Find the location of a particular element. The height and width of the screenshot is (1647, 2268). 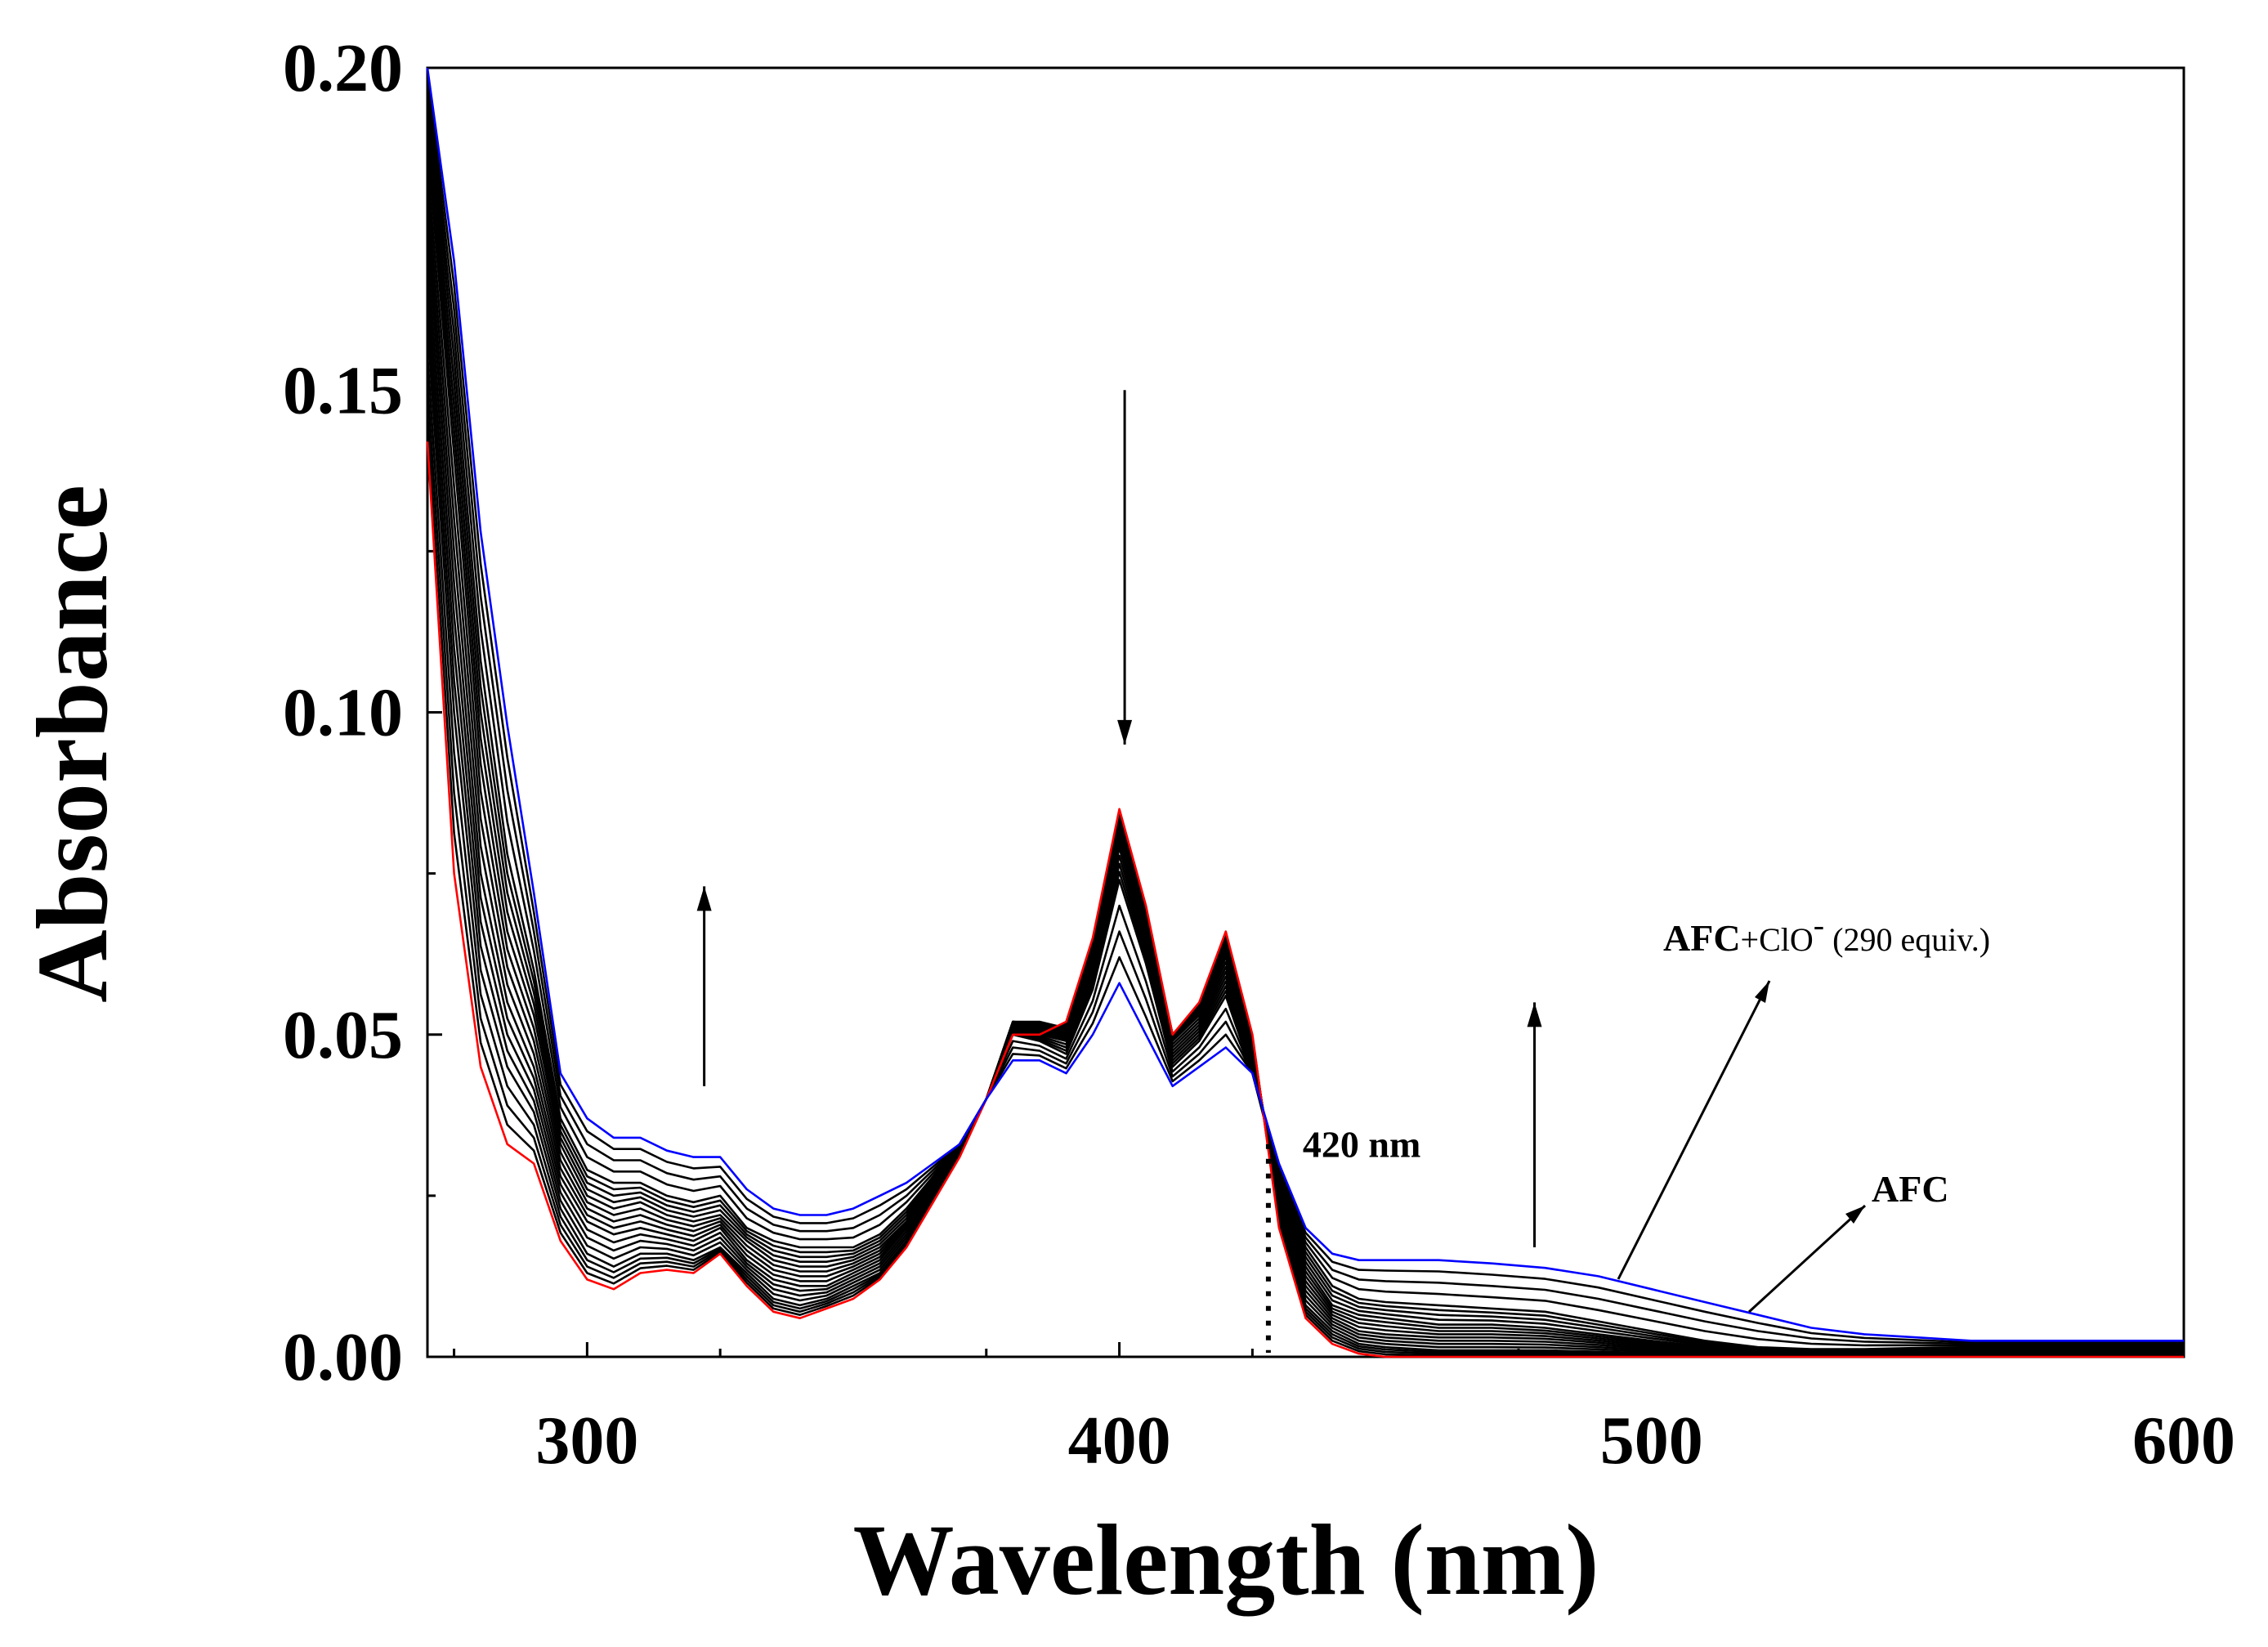

y-tick-label: 0.10 is located at coordinates (343, 713).